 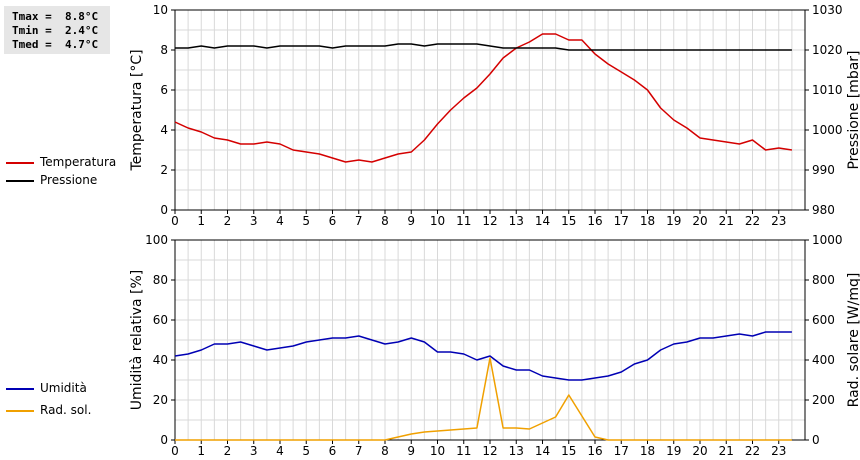 I want to click on stats-box: Tmax = 8.8°C Tmin = 2.4°C Tmed = 4.7°C, so click(x=57, y=30).